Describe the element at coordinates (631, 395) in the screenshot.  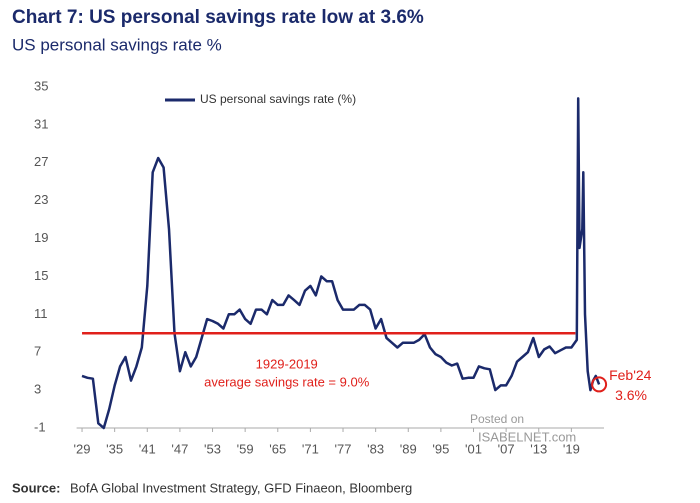
I see `end-label: 3.6%` at that location.